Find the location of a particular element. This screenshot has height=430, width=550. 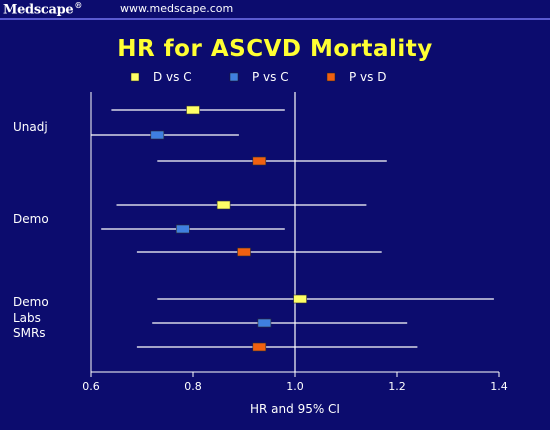

legend-label: P vs D is located at coordinates (367, 77).